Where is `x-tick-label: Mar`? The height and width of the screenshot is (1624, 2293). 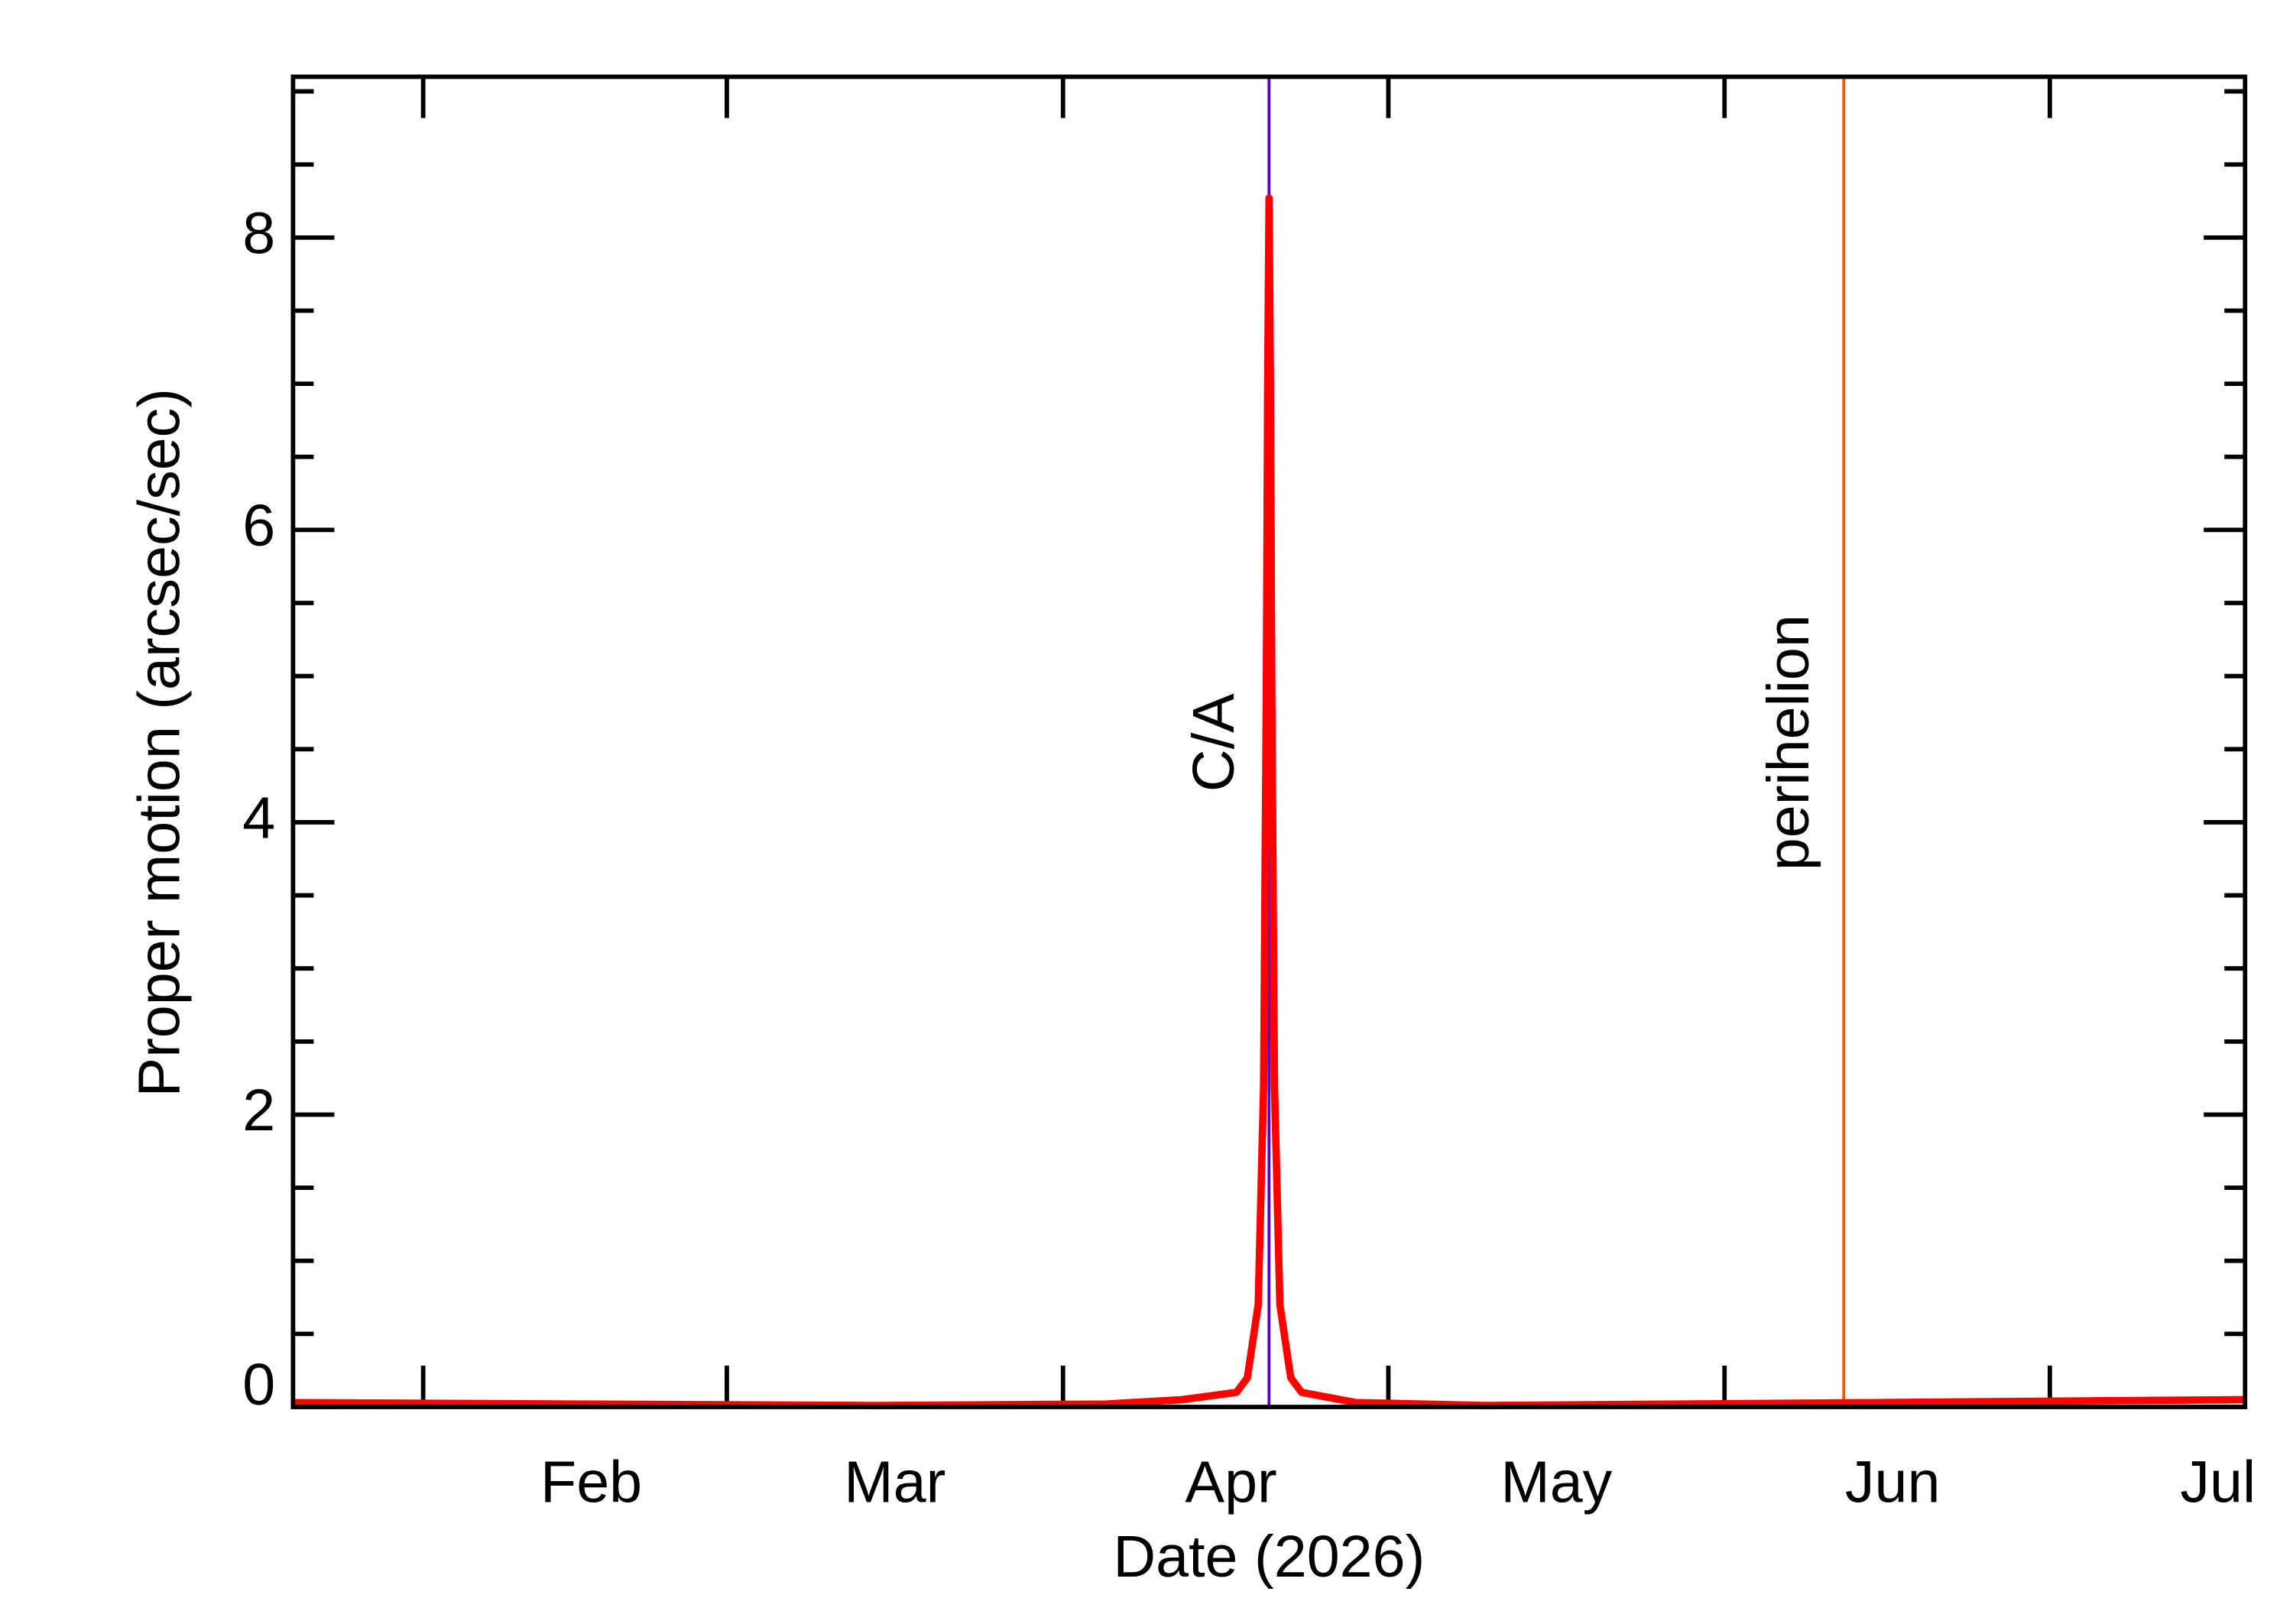
x-tick-label: Mar is located at coordinates (894, 1482).